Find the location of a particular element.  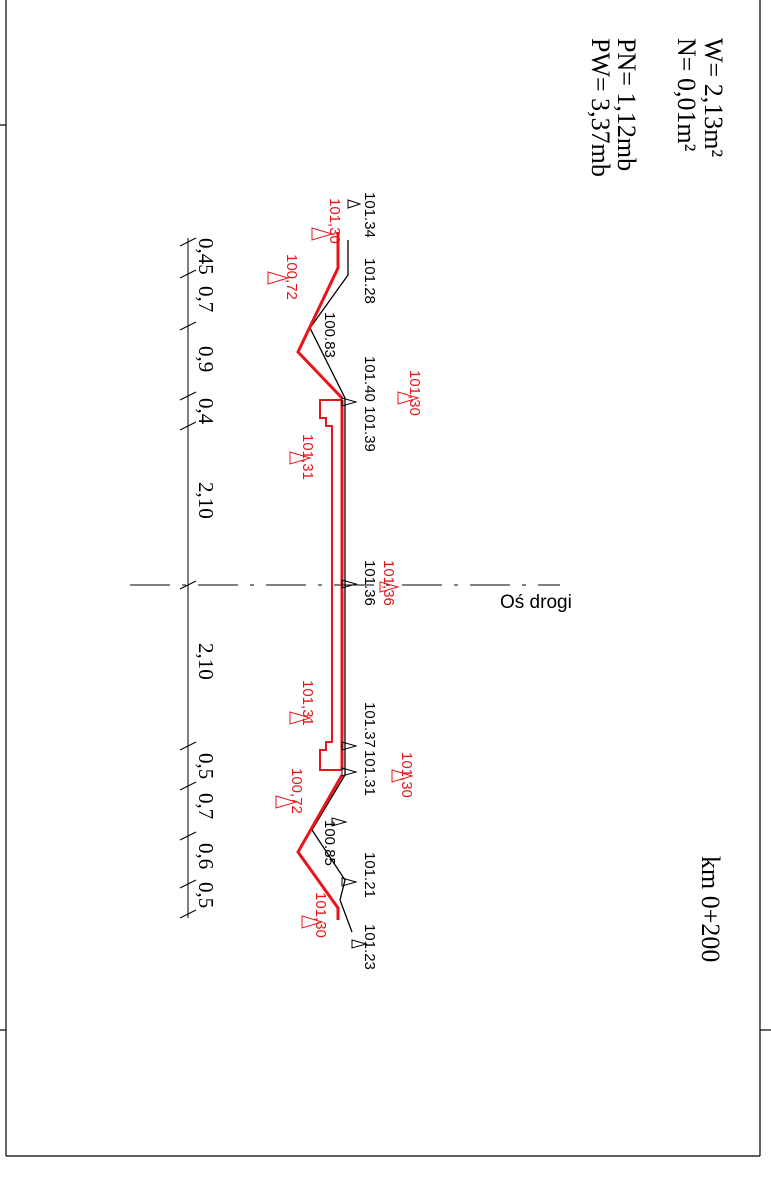

existing-level-9: 101.21 is located at coordinates (369, 875).